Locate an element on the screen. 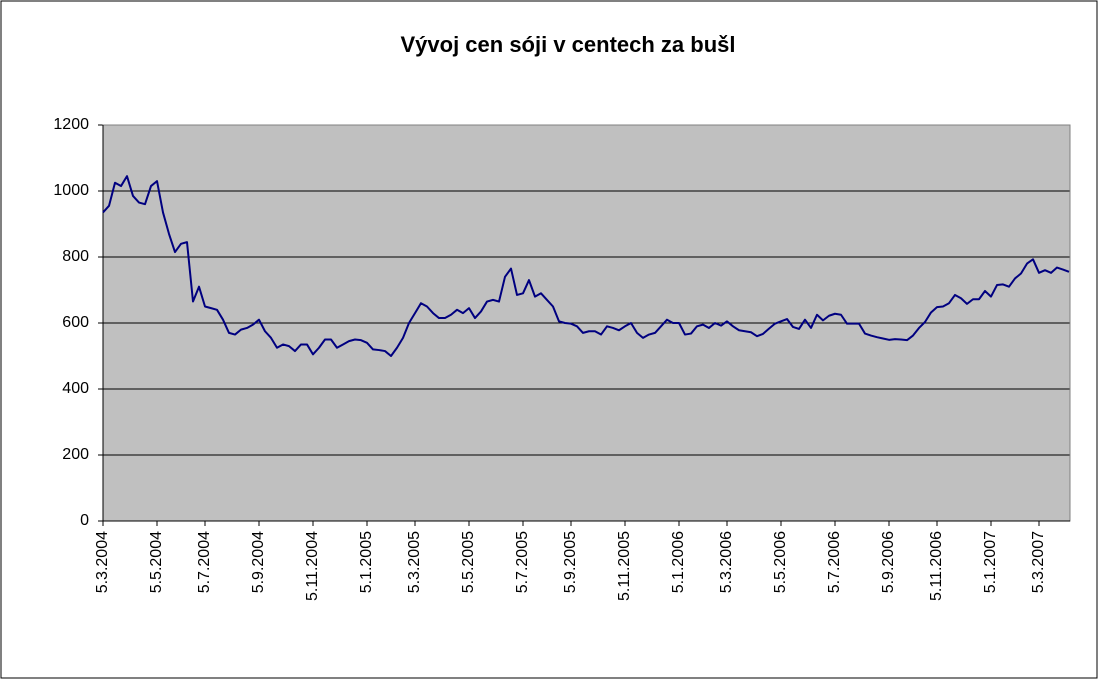 This screenshot has width=1099, height=680. x-tick-label: 5.11.2004 is located at coordinates (312, 566).